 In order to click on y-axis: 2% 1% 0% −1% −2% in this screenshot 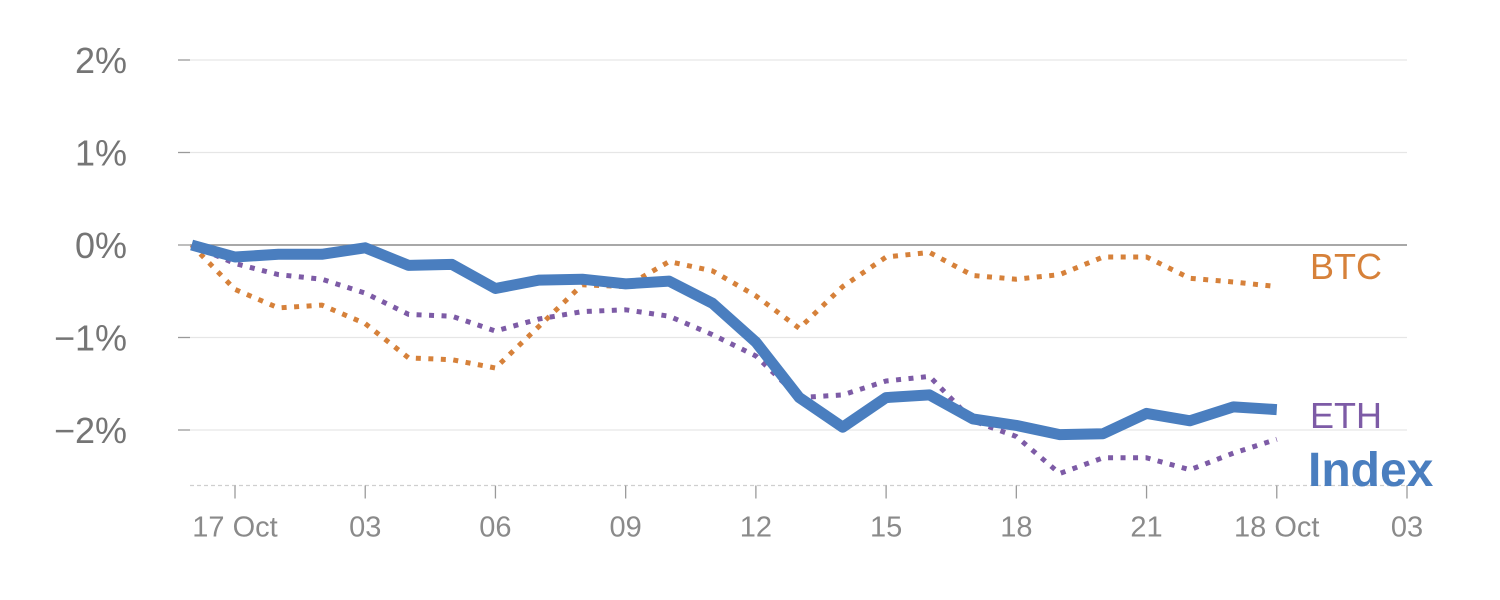, I will do `click(122, 245)`.